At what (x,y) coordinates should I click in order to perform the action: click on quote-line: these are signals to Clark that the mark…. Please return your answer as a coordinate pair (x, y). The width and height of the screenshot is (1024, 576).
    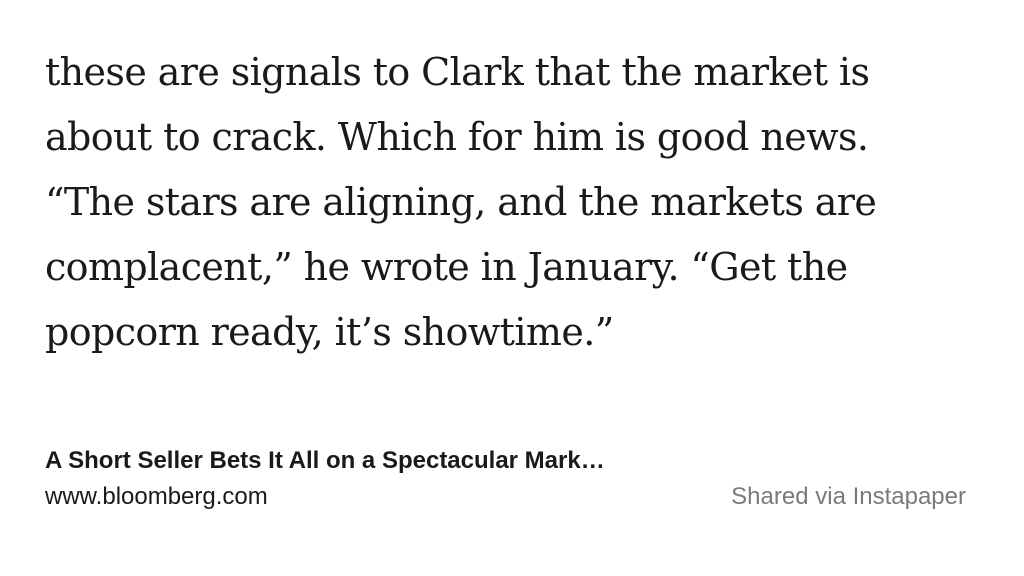
    Looking at the image, I should click on (457, 72).